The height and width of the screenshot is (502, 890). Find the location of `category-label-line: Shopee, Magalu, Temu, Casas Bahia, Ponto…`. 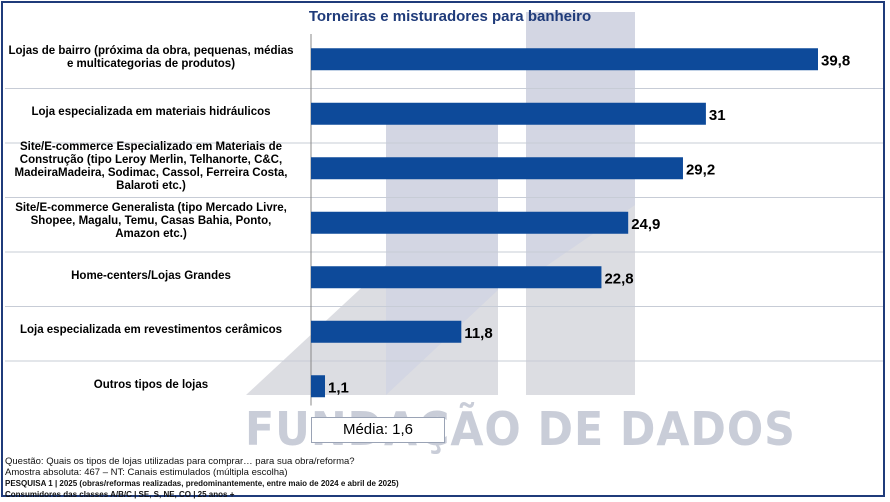

category-label-line: Shopee, Magalu, Temu, Casas Bahia, Ponto… is located at coordinates (151, 221).